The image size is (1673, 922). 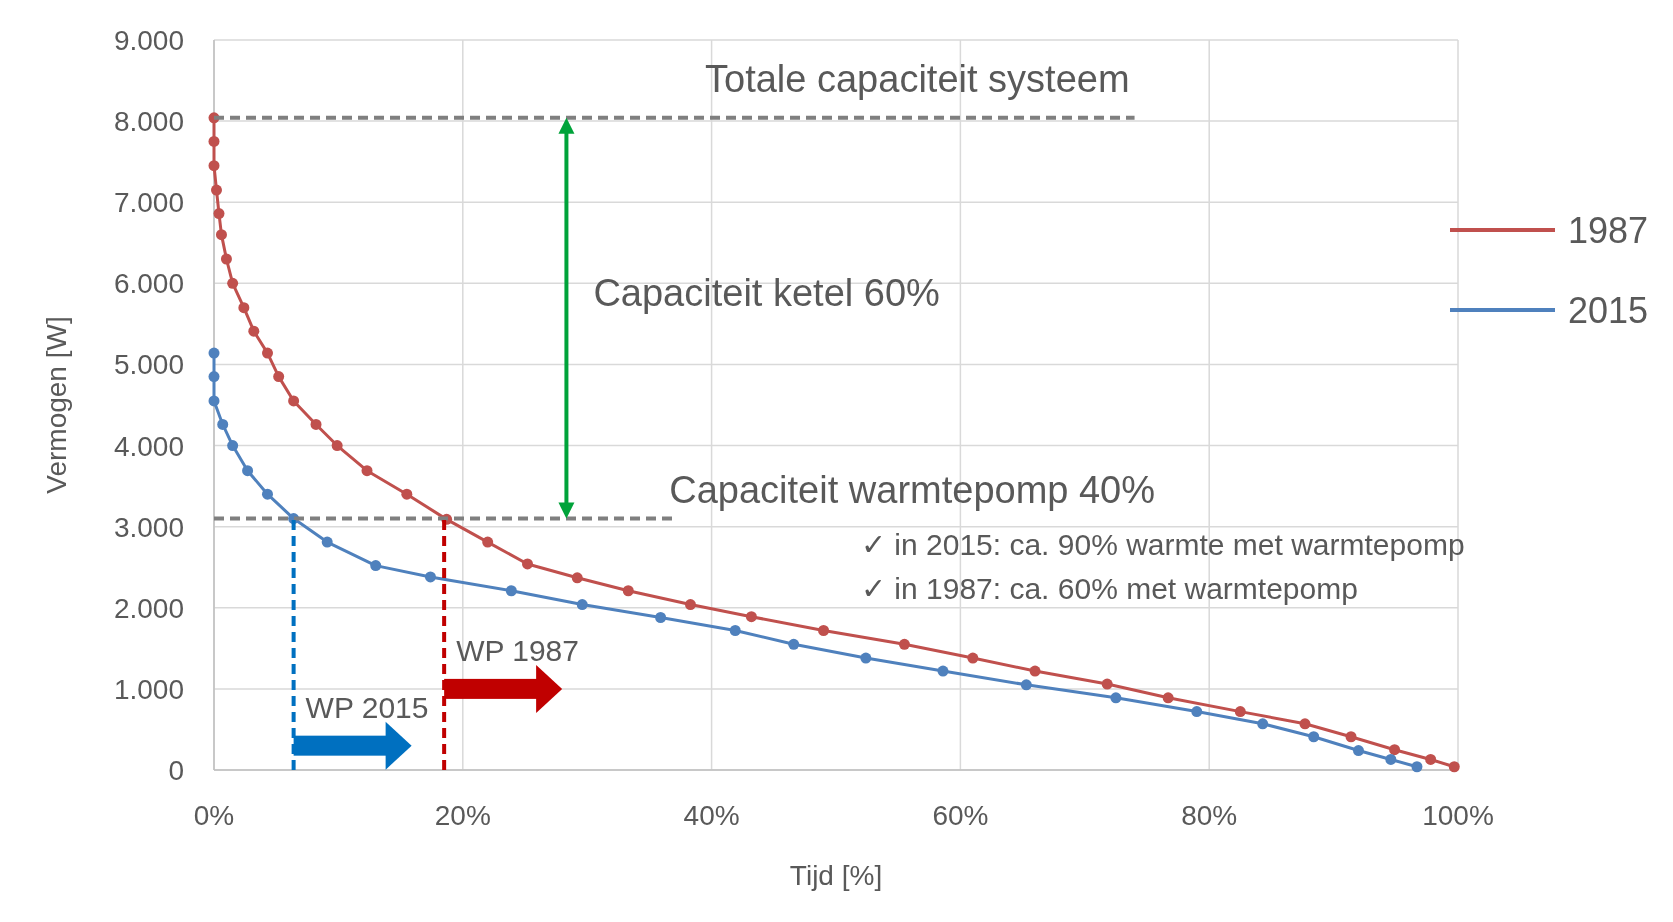 What do you see at coordinates (367, 707) in the screenshot?
I see `annotation: WP 2015` at bounding box center [367, 707].